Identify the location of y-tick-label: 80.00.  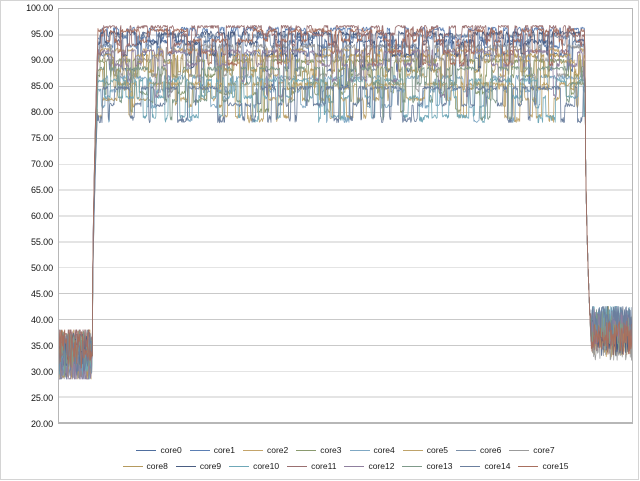
(41, 111).